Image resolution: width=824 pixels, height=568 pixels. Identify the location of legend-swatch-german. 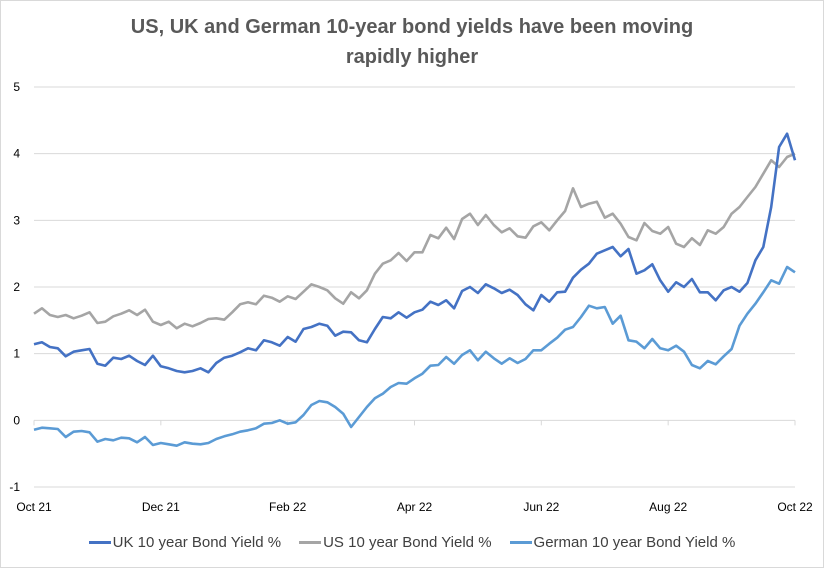
(520, 542).